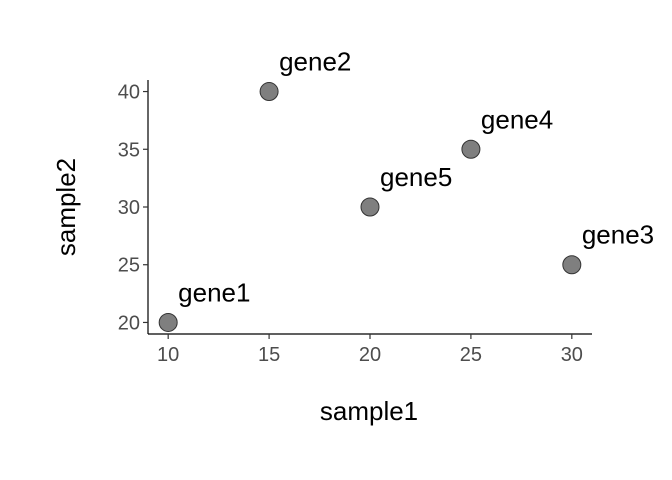 The height and width of the screenshot is (480, 672). Describe the element at coordinates (168, 322) in the screenshot. I see `data-point-gene1` at that location.